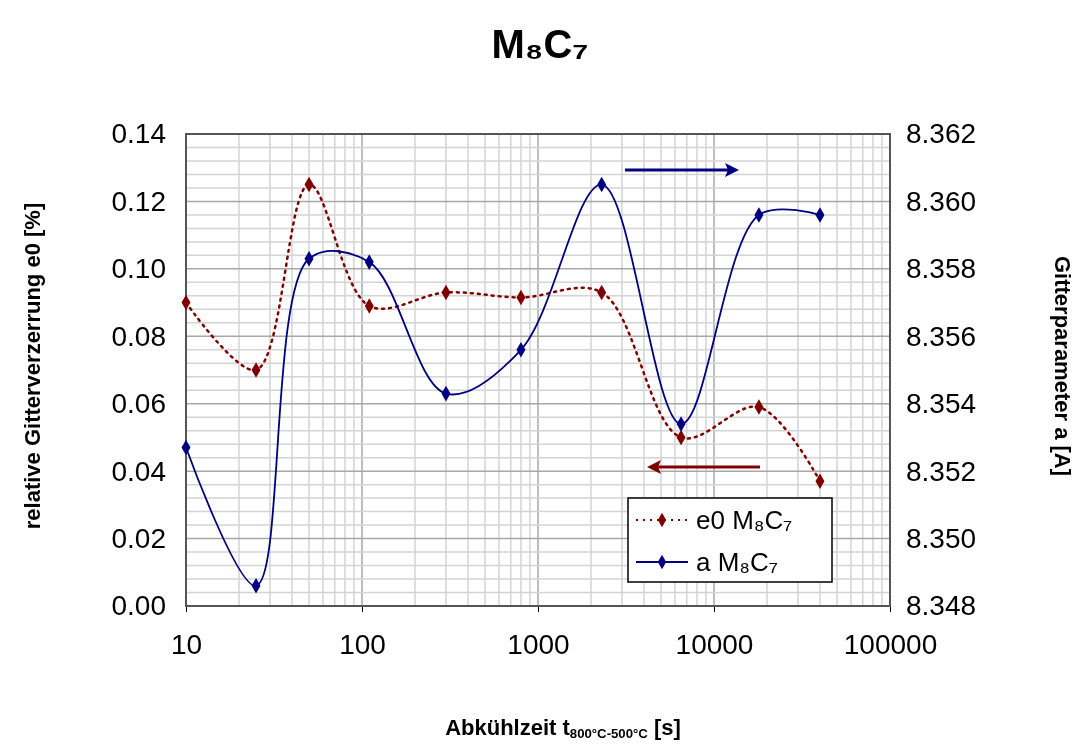 The height and width of the screenshot is (749, 1077). Describe the element at coordinates (714, 644) in the screenshot. I see `x-tick-label: 10000` at that location.